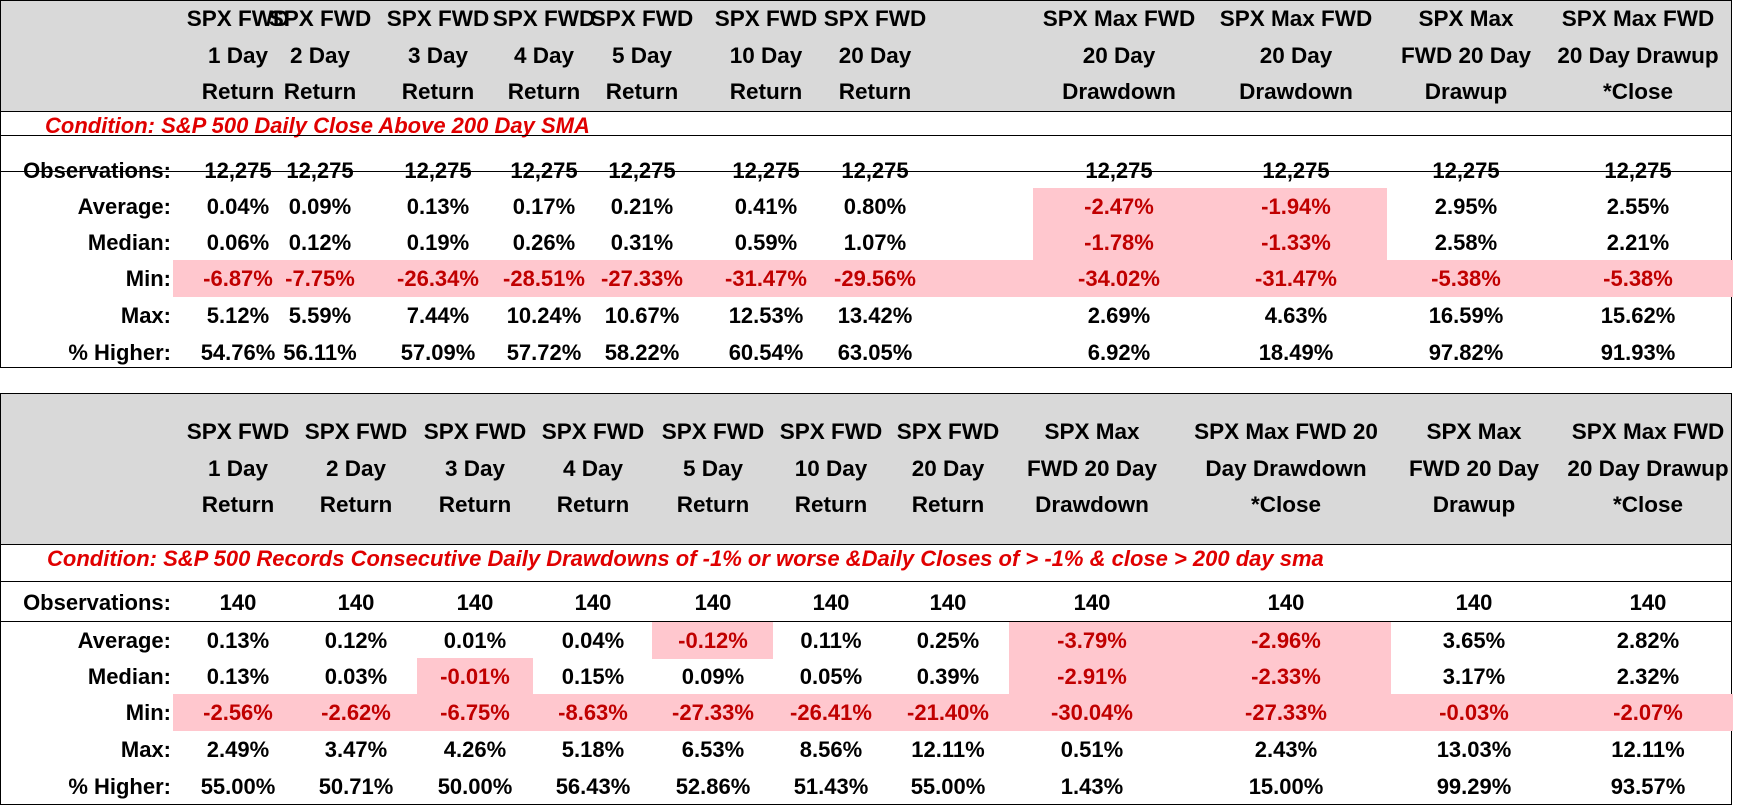 The image size is (1741, 805). Describe the element at coordinates (544, 55) in the screenshot. I see `column-header-line: 4 Day` at that location.